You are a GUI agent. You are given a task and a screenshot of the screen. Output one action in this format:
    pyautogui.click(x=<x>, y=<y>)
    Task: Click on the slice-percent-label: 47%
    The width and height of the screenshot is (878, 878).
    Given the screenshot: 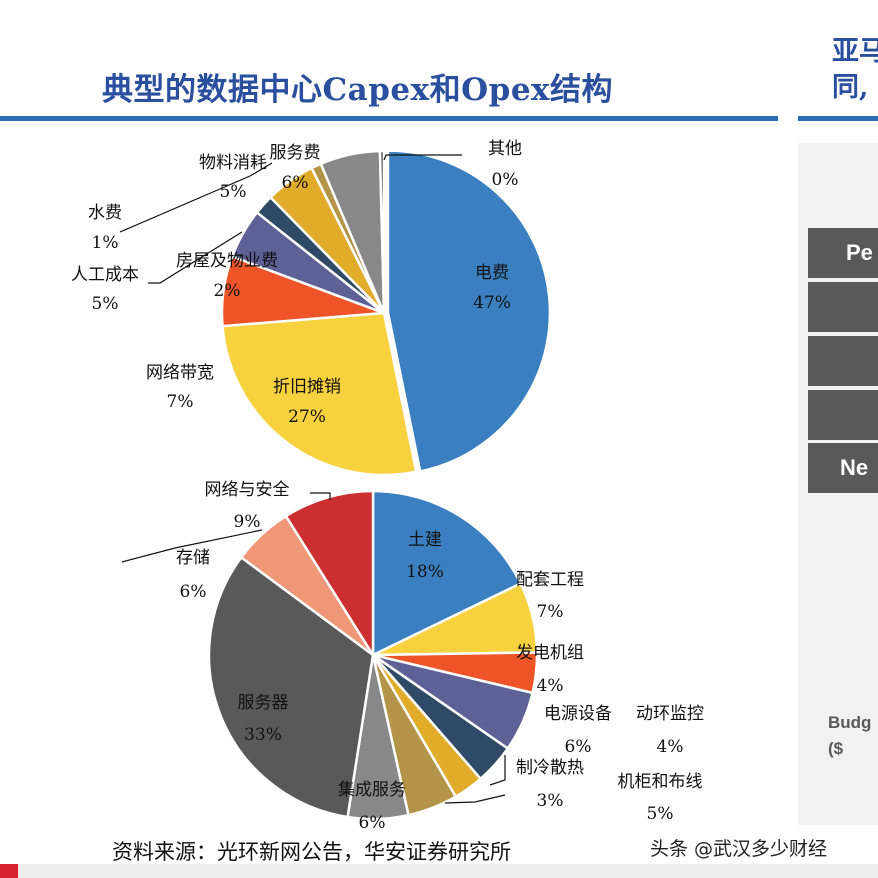 What is the action you would take?
    pyautogui.click(x=492, y=303)
    